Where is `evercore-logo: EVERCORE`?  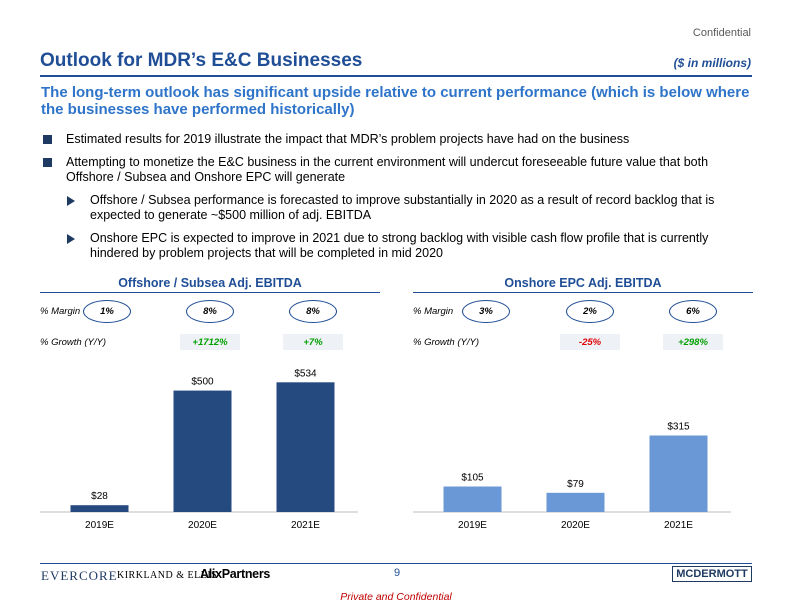 evercore-logo: EVERCORE is located at coordinates (79, 575).